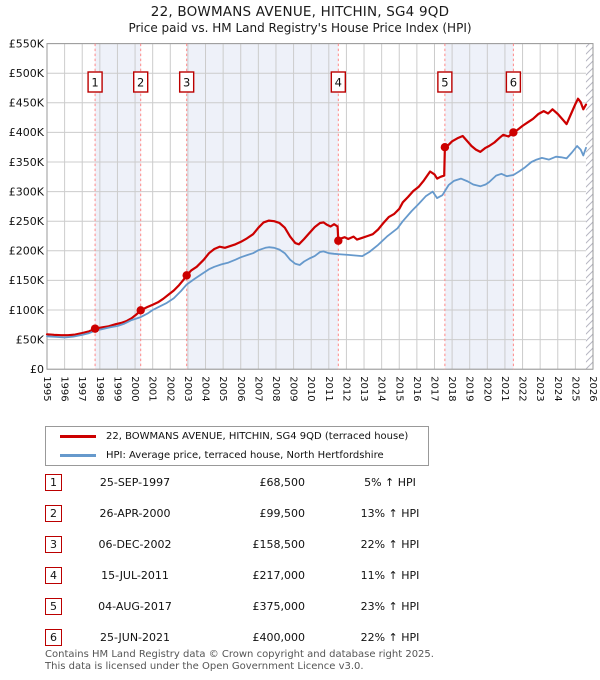  I want to click on y-axis-tick-label: £50K, so click(30, 339).